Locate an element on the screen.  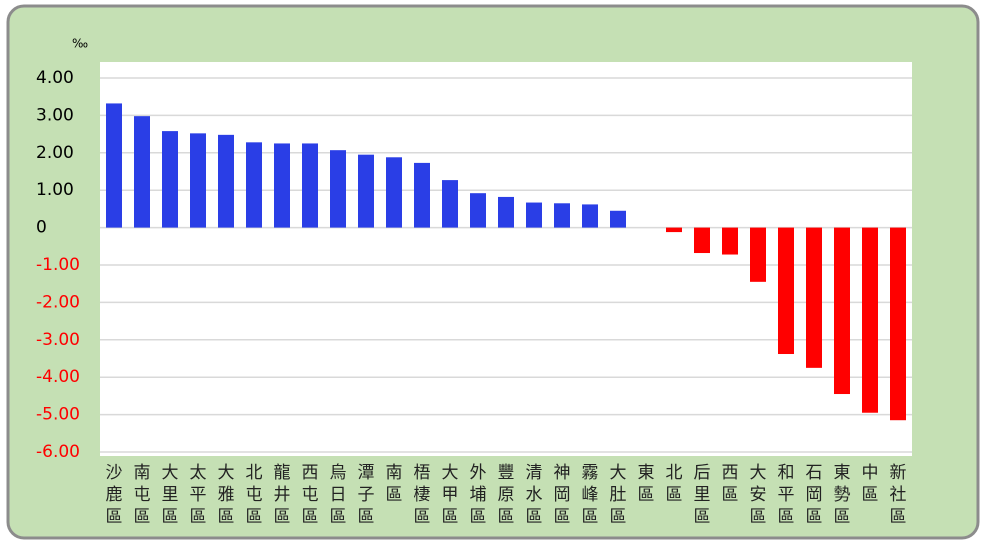
x-tick-label: 梧棲區 is located at coordinates (422, 495).